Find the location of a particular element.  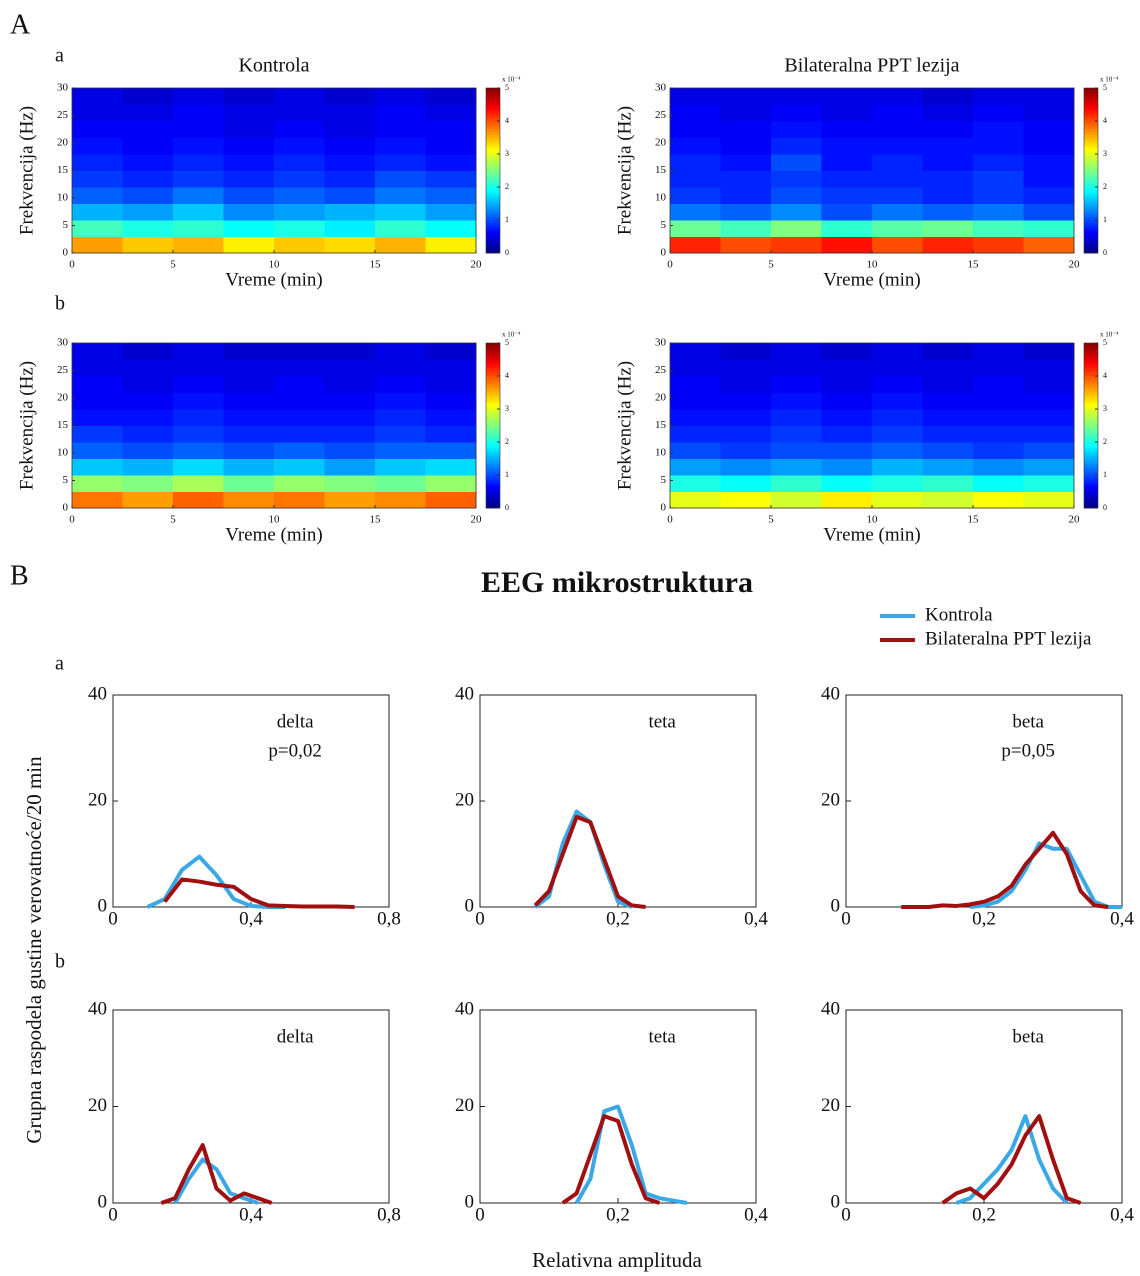

y-tick-label: 5 is located at coordinates (66, 480).